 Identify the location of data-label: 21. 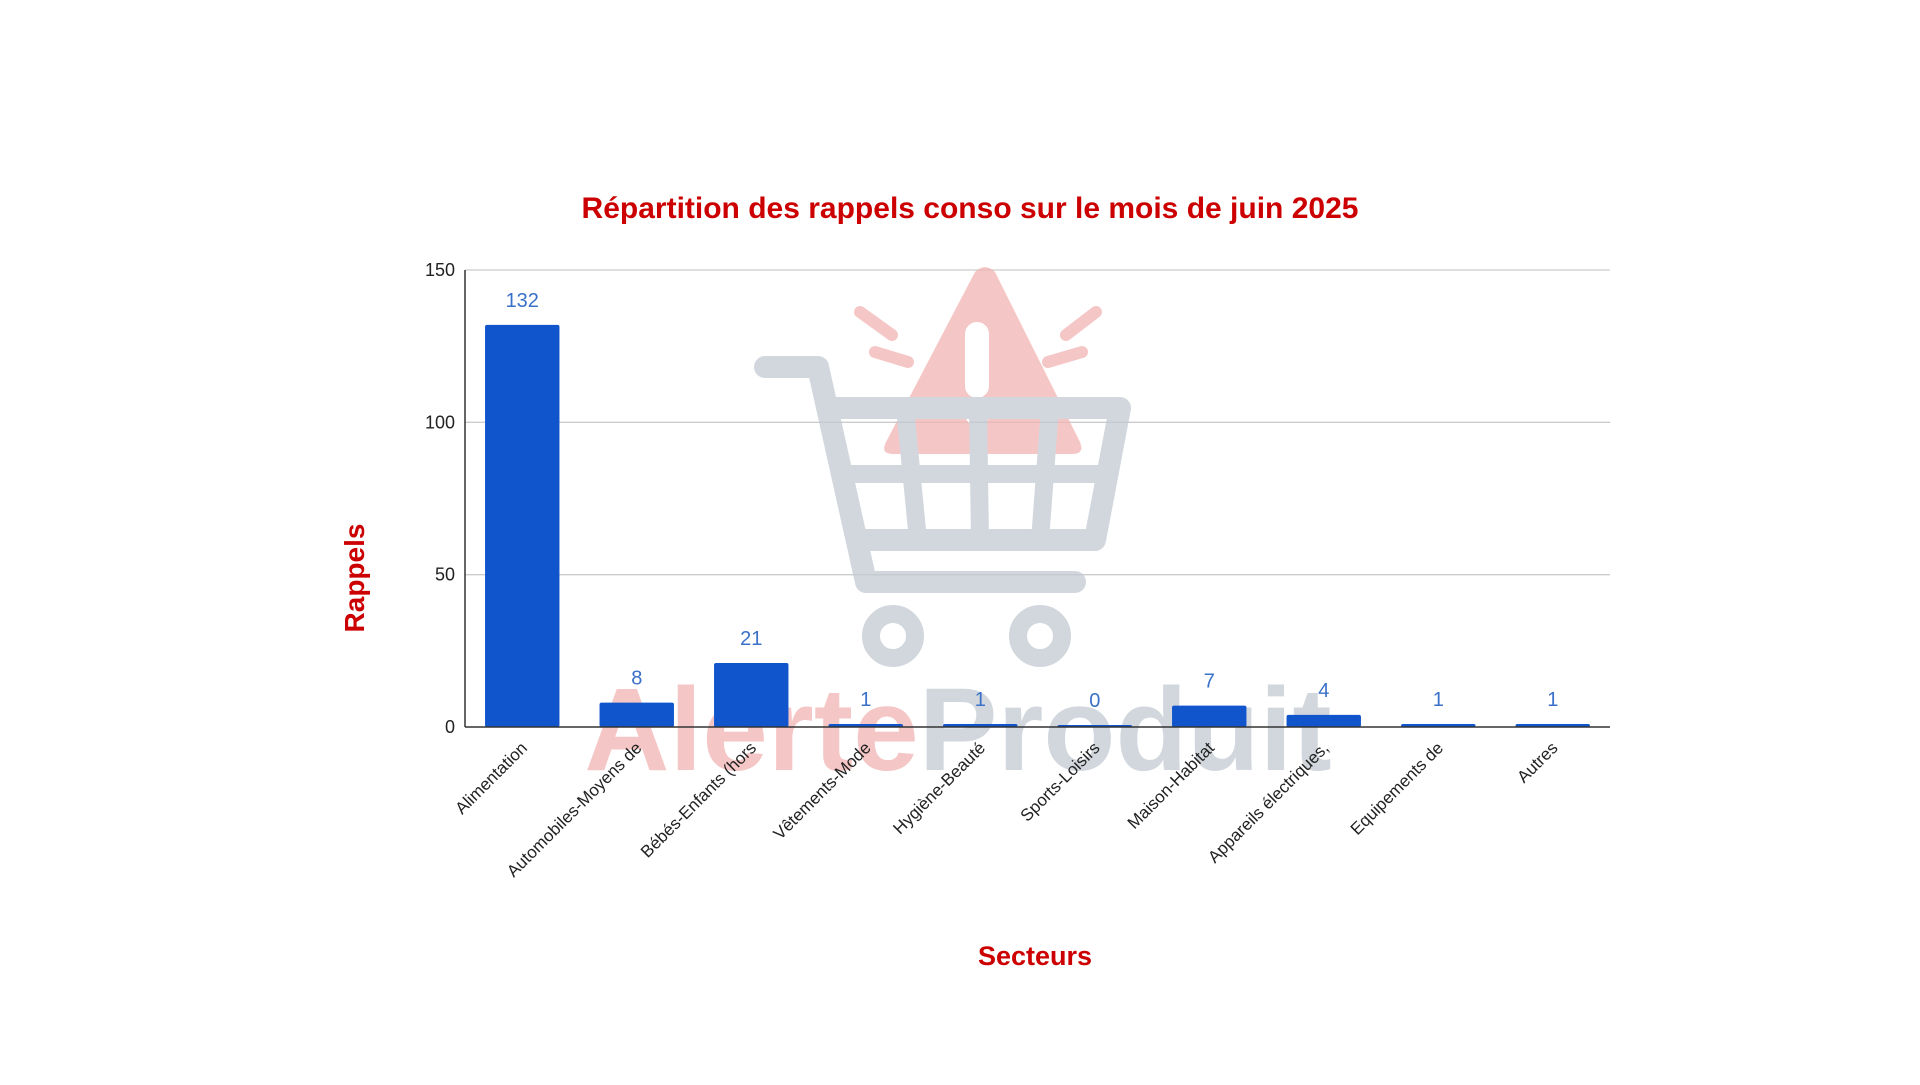
(751, 639).